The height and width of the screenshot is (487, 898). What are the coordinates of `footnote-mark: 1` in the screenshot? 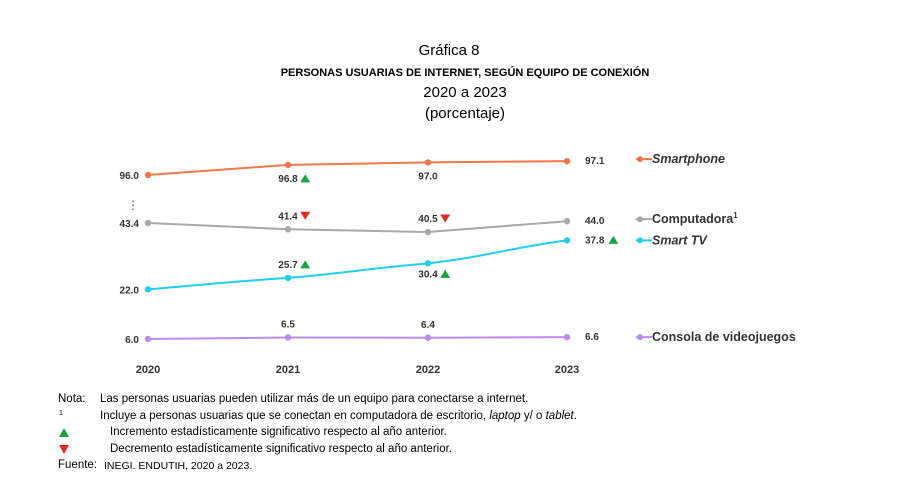 It's located at (61, 413).